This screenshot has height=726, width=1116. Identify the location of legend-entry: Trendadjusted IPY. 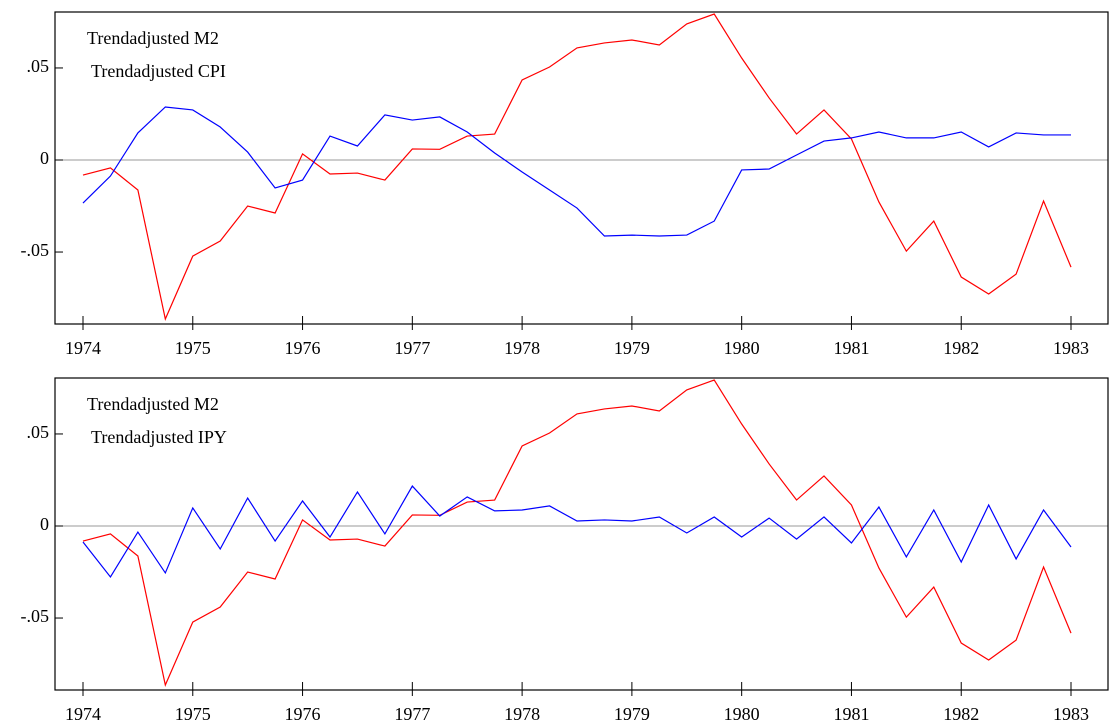
(159, 437).